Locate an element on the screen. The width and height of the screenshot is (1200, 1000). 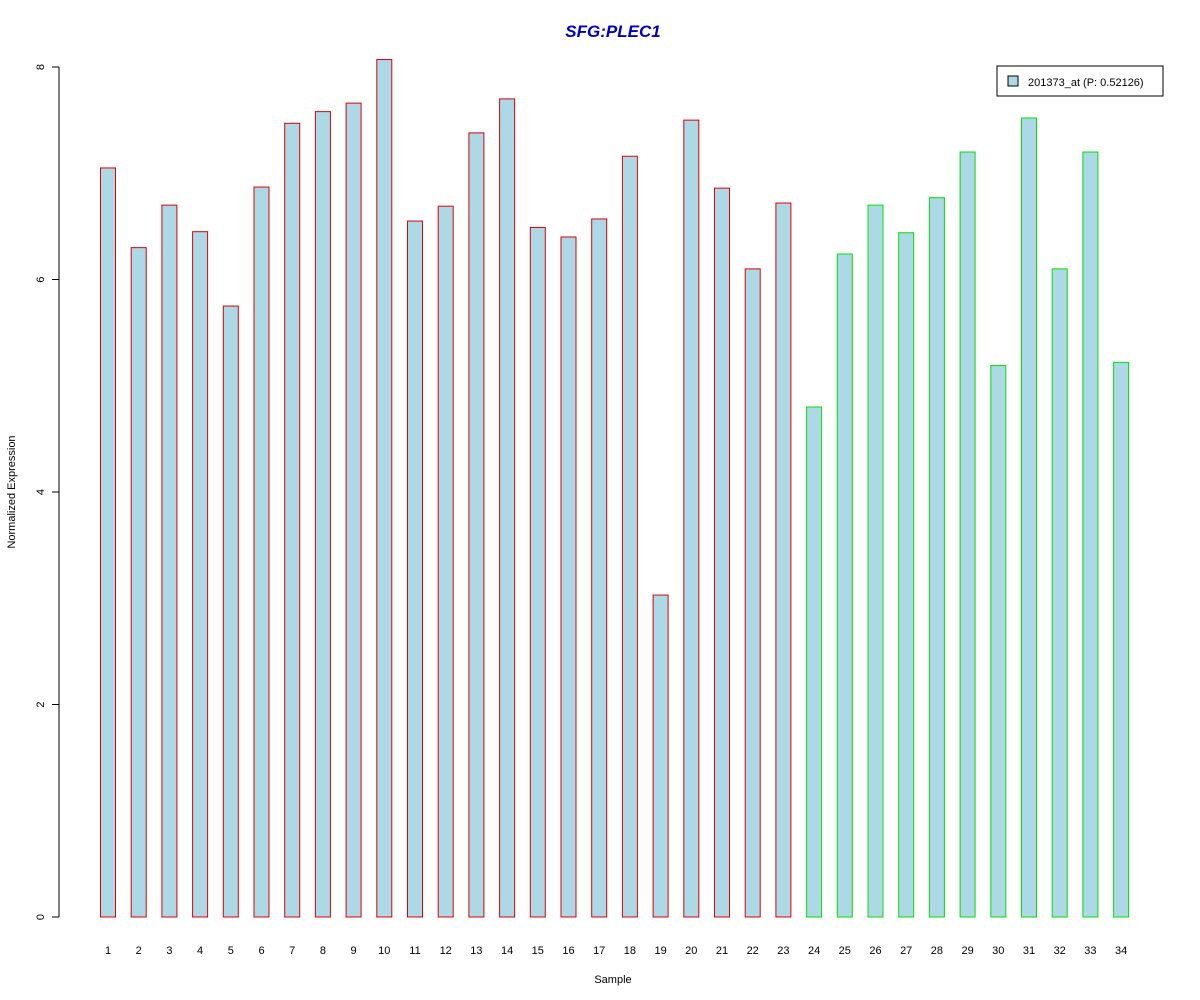
x-tick-label: 30 is located at coordinates (998, 951).